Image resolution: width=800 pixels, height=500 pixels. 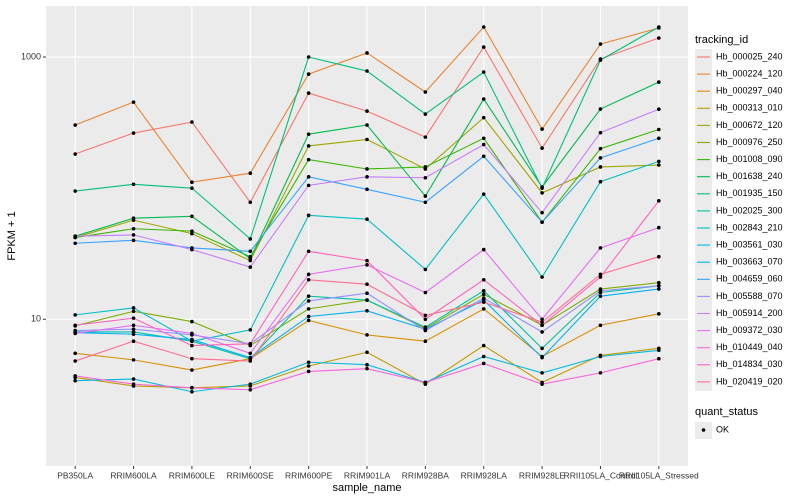 What do you see at coordinates (749, 347) in the screenshot?
I see `legend-label: Hb_010449_040` at bounding box center [749, 347].